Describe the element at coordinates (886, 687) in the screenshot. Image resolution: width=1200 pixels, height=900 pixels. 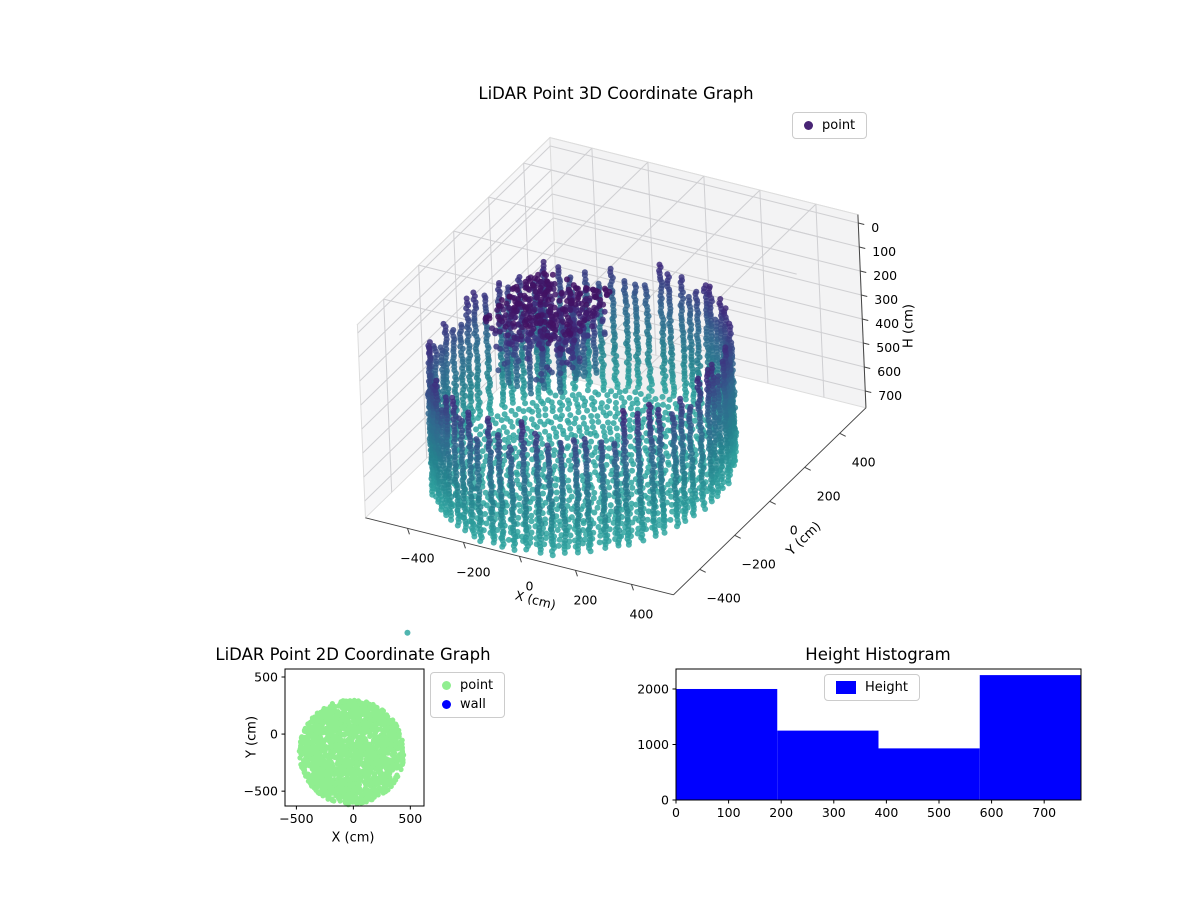
I see `legend-label-height: Height` at that location.